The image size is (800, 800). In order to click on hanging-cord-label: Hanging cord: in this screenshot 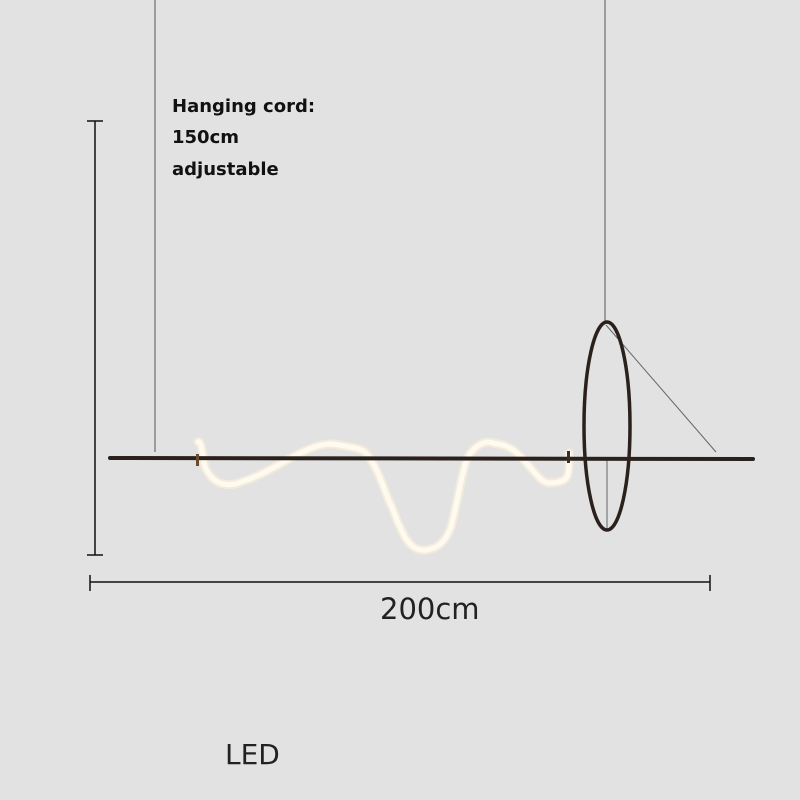, I will do `click(244, 106)`.